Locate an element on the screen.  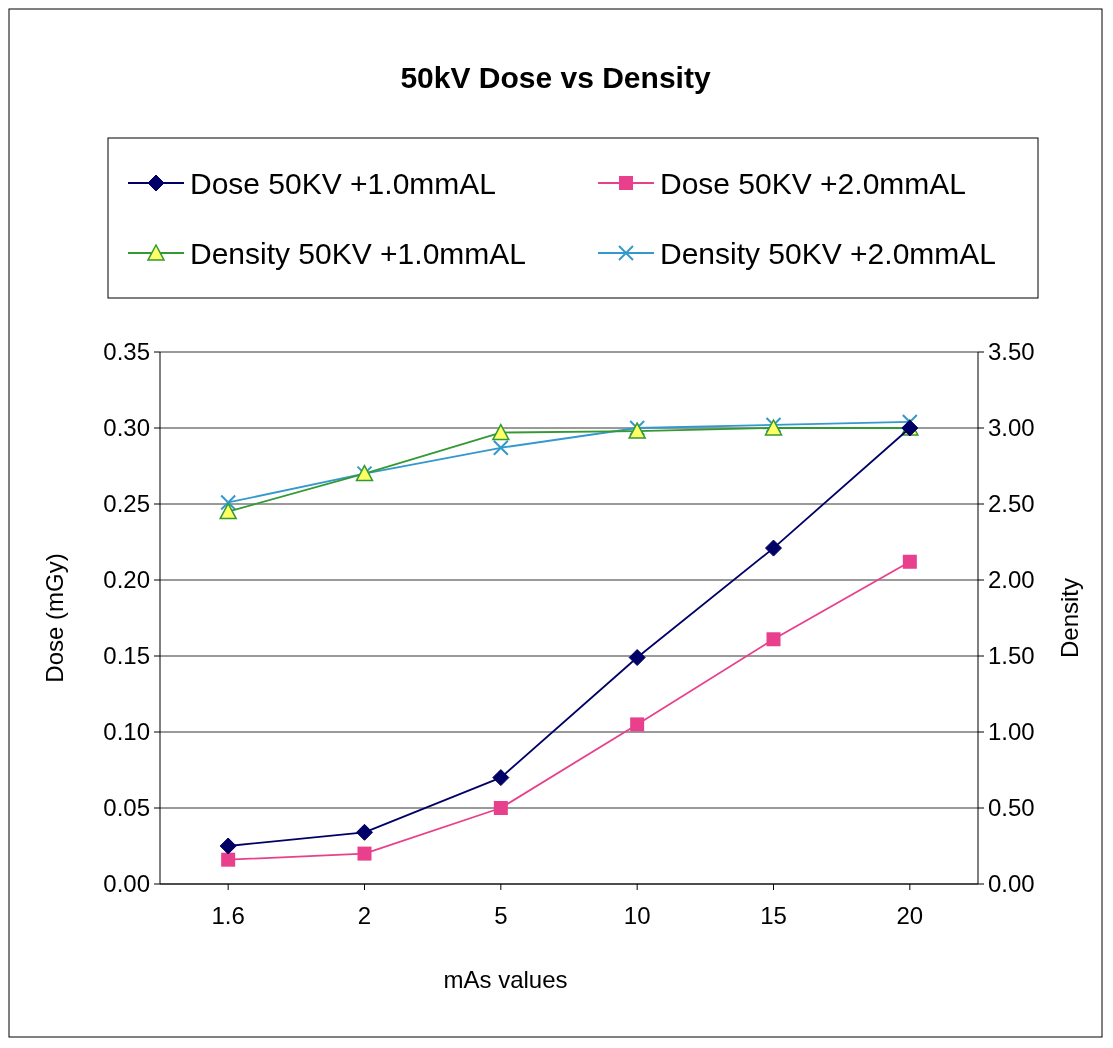
y2-axis-title: Density is located at coordinates (1069, 618).